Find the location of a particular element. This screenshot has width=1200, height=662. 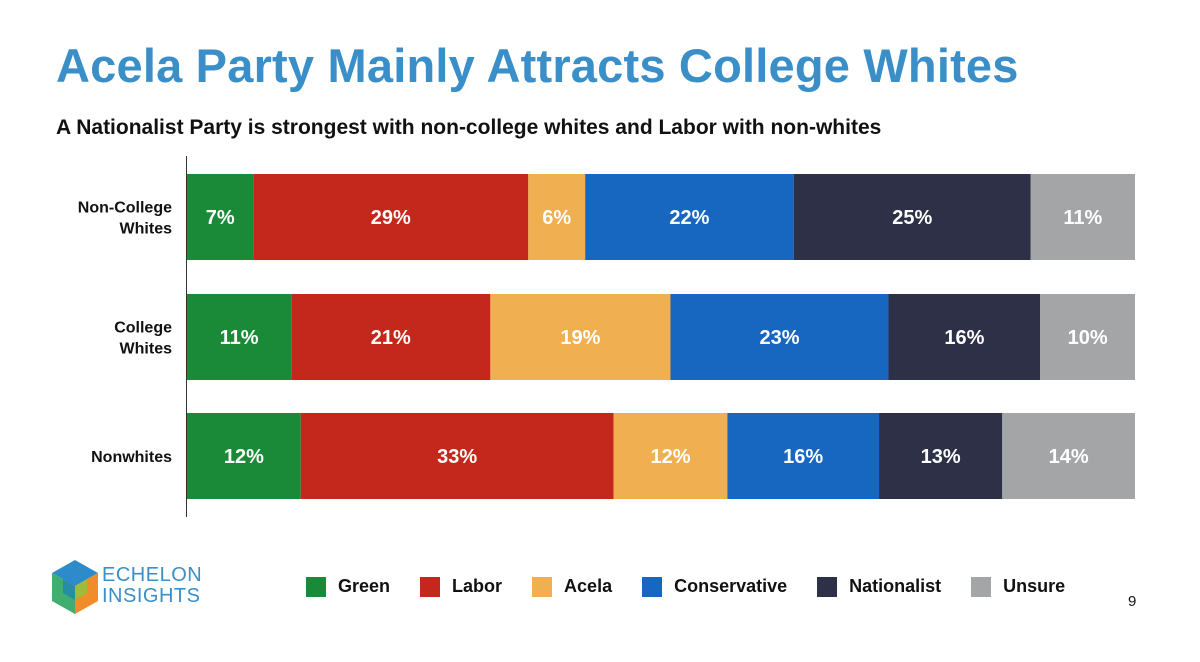

bar-label-acela-1: 19% is located at coordinates (580, 338).